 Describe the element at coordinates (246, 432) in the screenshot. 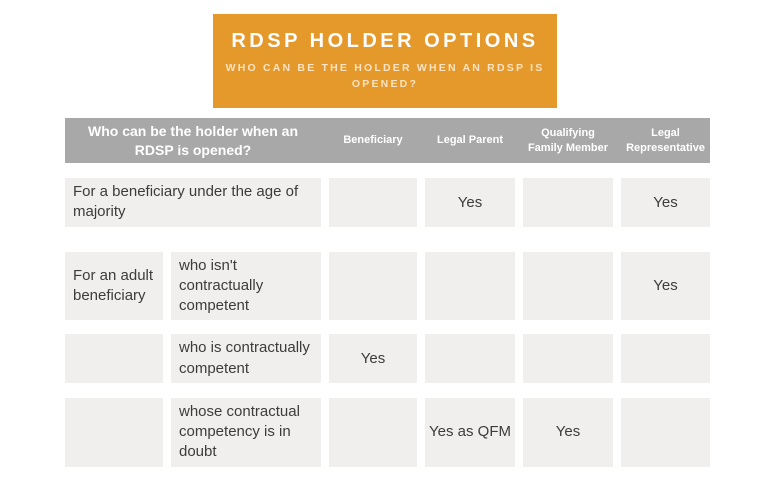

I see `row-label-condition: whose contractual competency is in doubt` at that location.